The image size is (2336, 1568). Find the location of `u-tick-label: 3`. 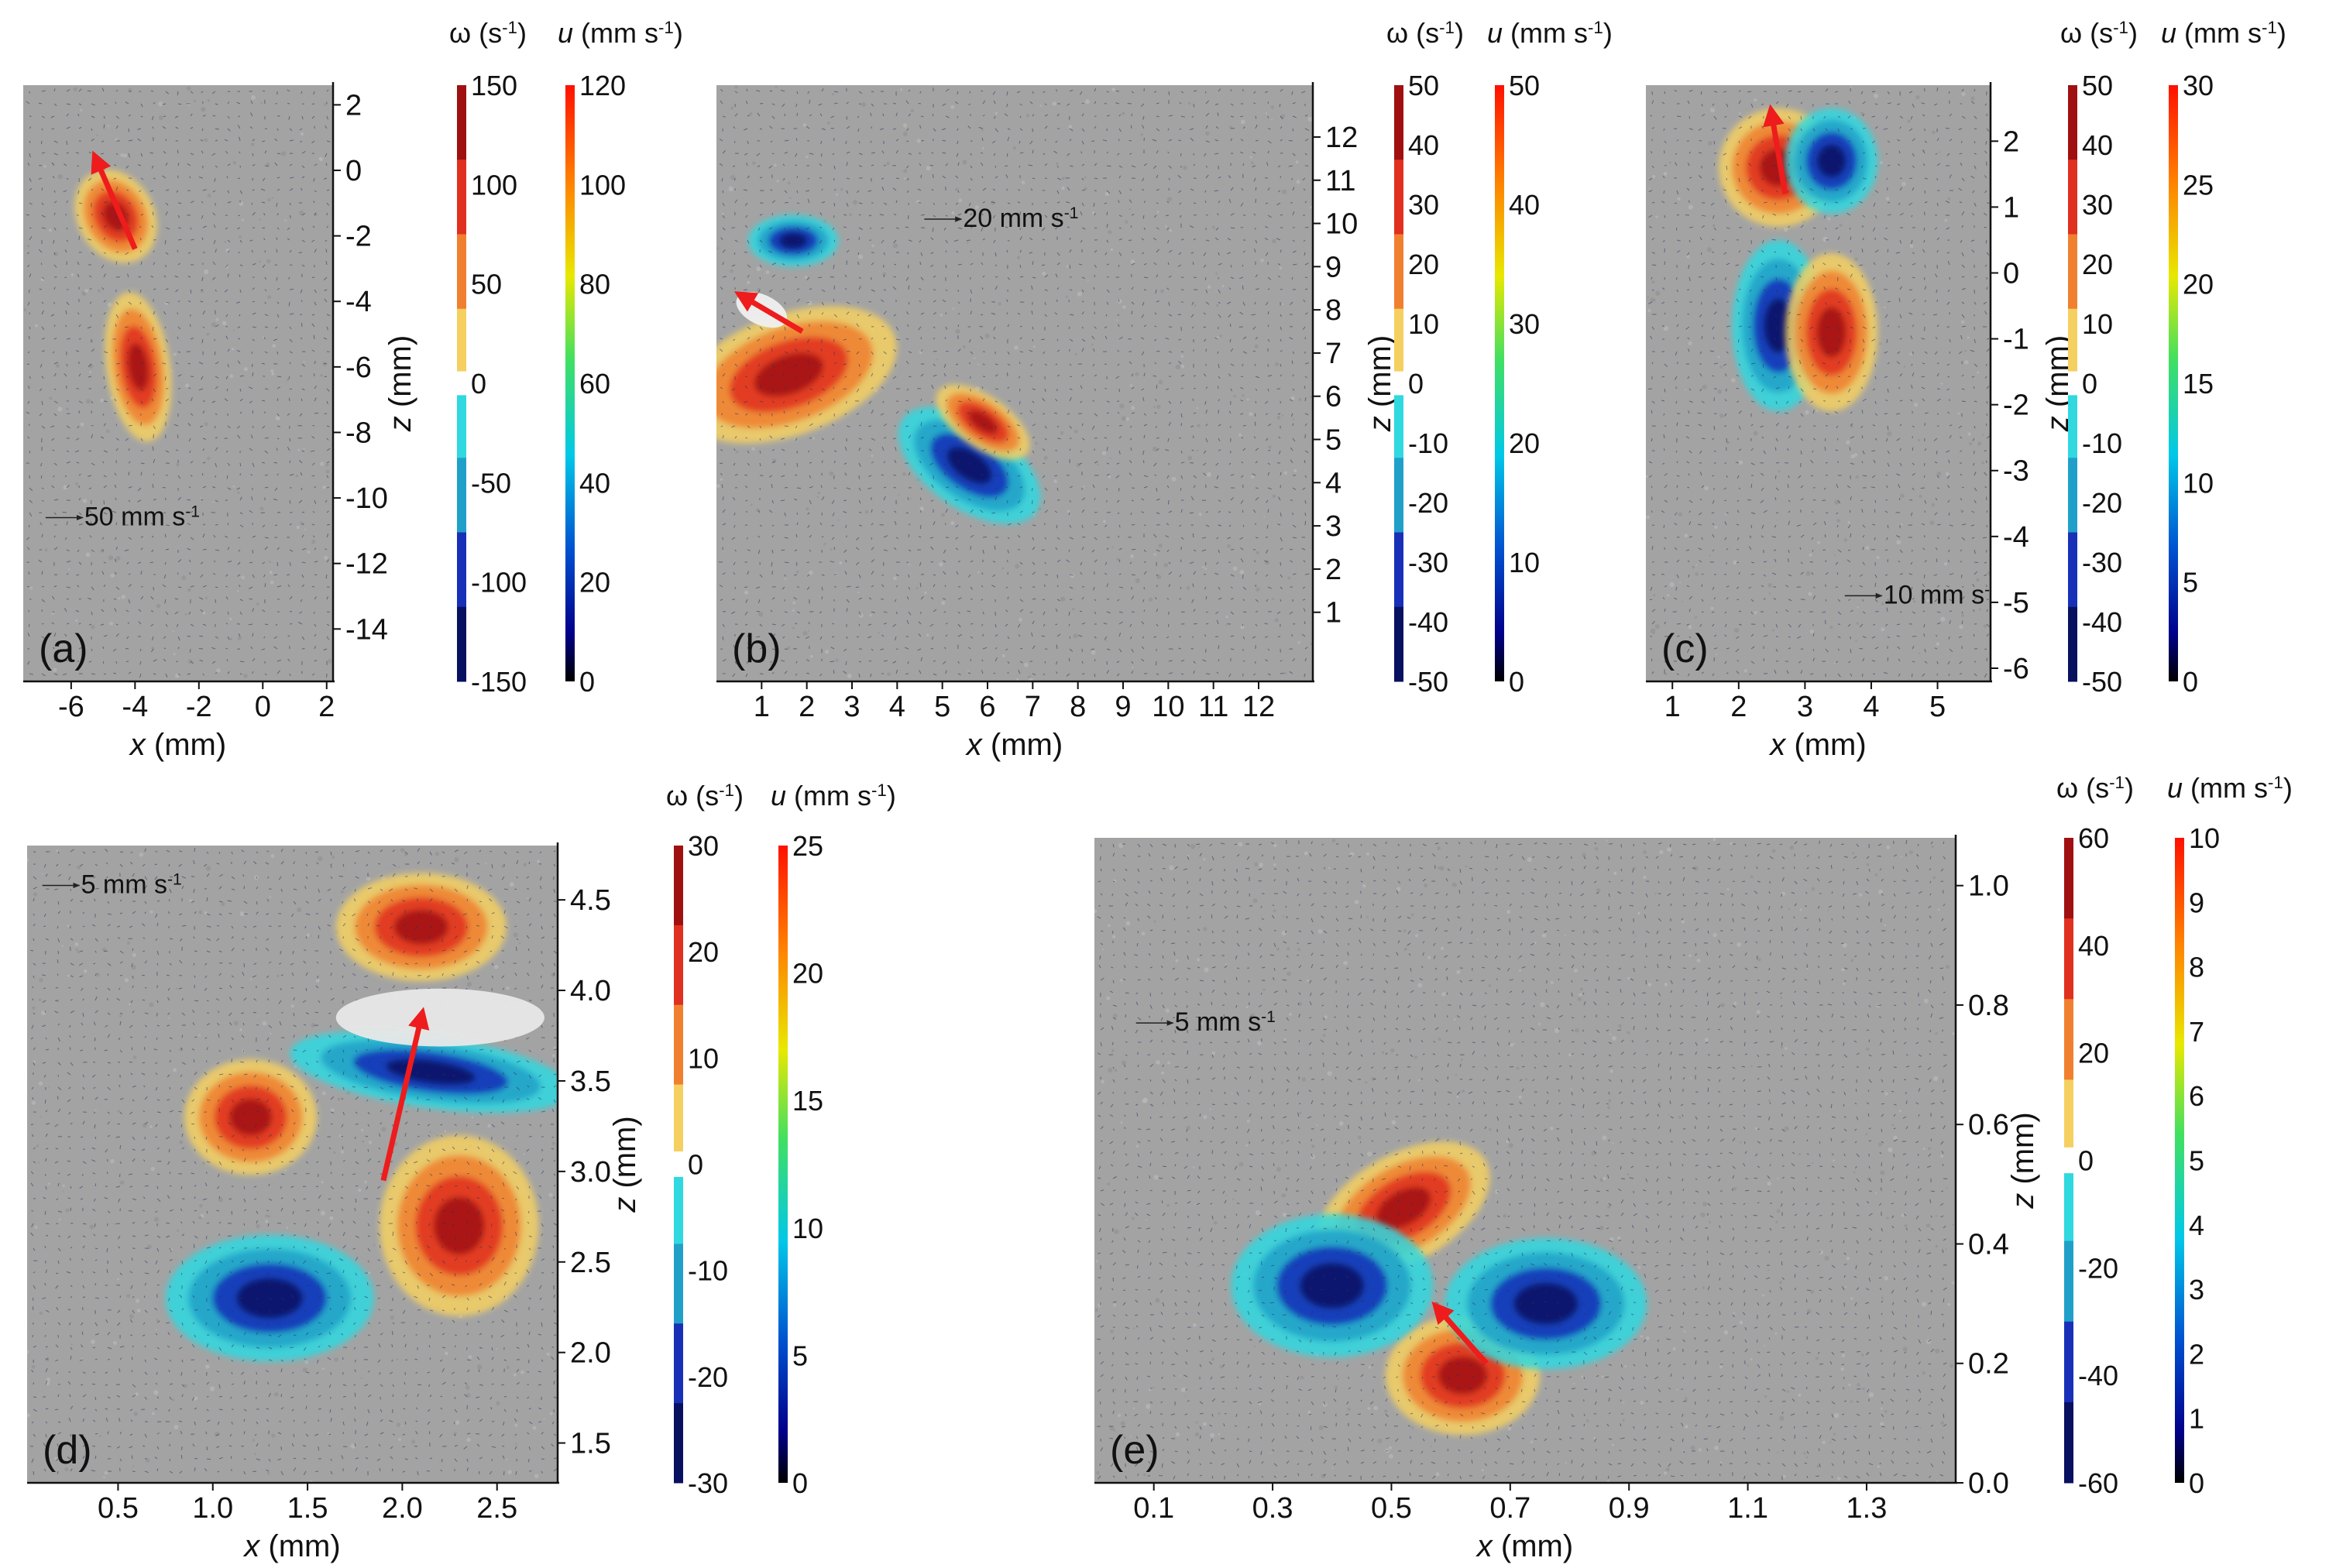

u-tick-label: 3 is located at coordinates (2196, 1290).